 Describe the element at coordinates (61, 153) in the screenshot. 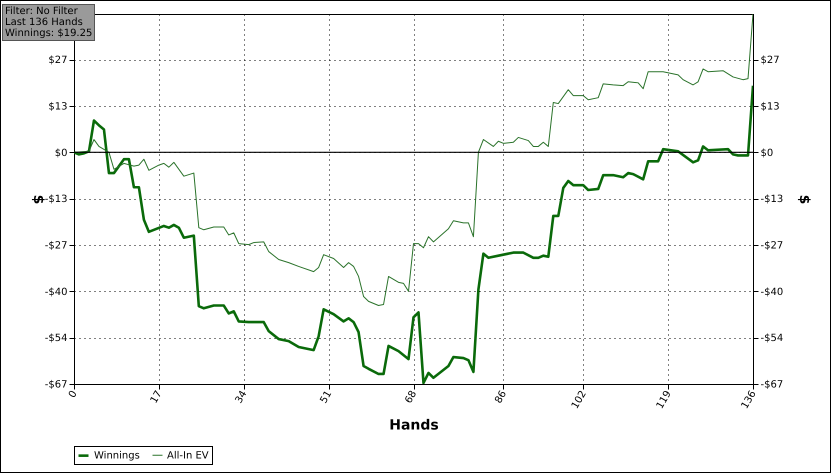

I see `y-tick-label: $0` at that location.